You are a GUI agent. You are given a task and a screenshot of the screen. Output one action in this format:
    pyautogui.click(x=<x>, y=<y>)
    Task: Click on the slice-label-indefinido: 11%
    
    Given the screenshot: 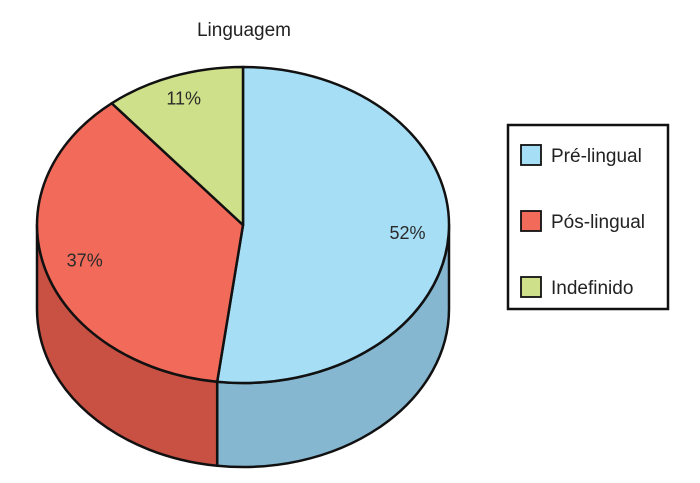 What is the action you would take?
    pyautogui.click(x=183, y=99)
    